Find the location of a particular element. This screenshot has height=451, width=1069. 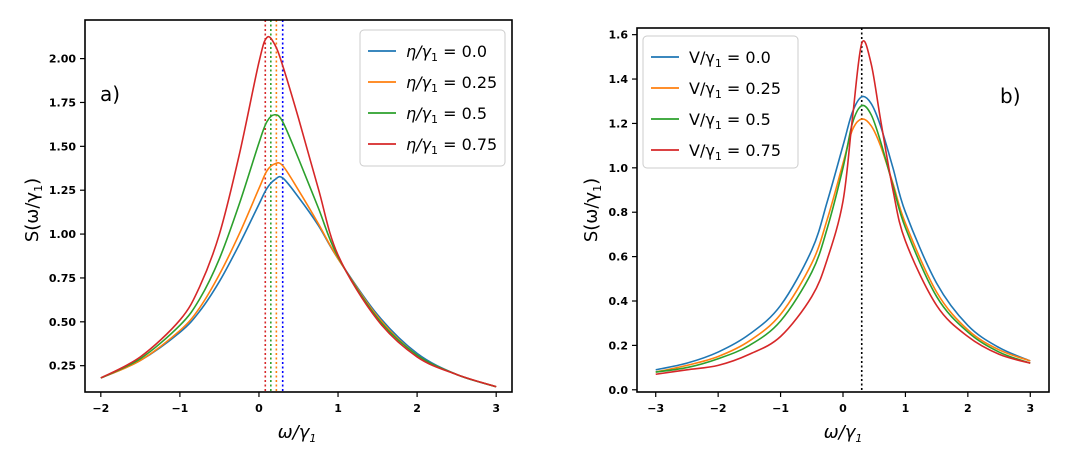

legend-entry-1: V/γ1 = 0.25 is located at coordinates (735, 90).